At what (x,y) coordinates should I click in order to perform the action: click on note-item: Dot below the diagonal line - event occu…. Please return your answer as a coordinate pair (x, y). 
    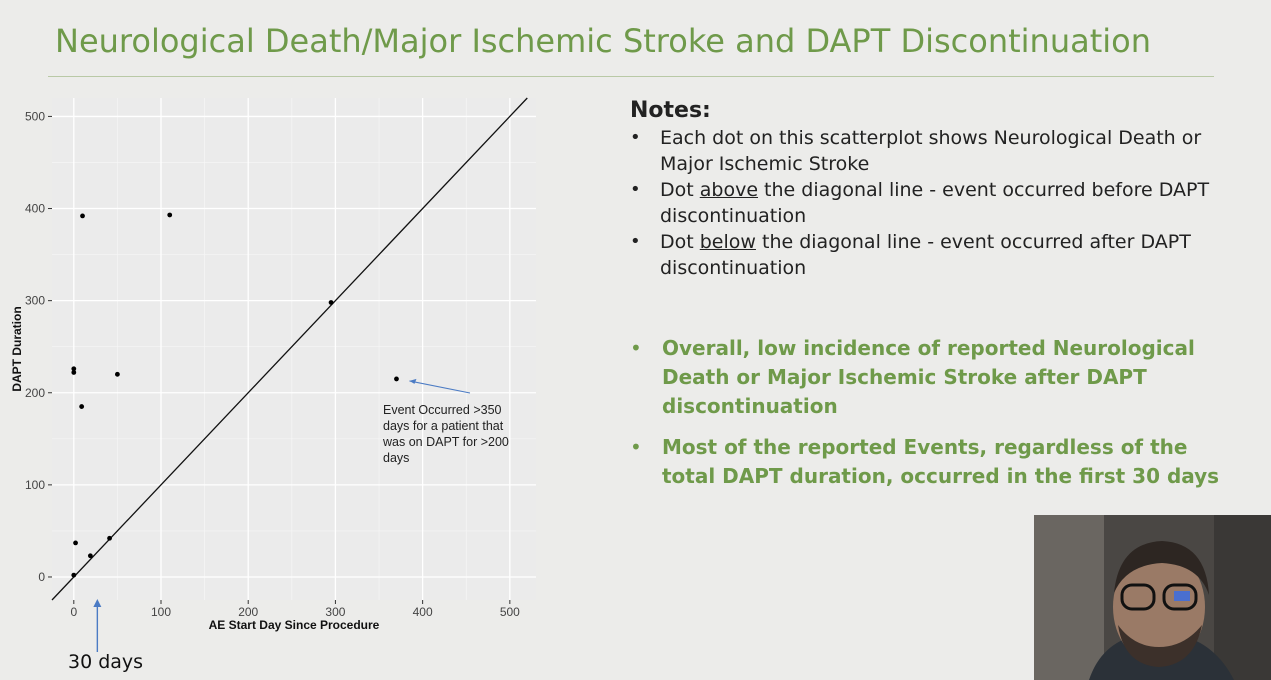
    Looking at the image, I should click on (930, 255).